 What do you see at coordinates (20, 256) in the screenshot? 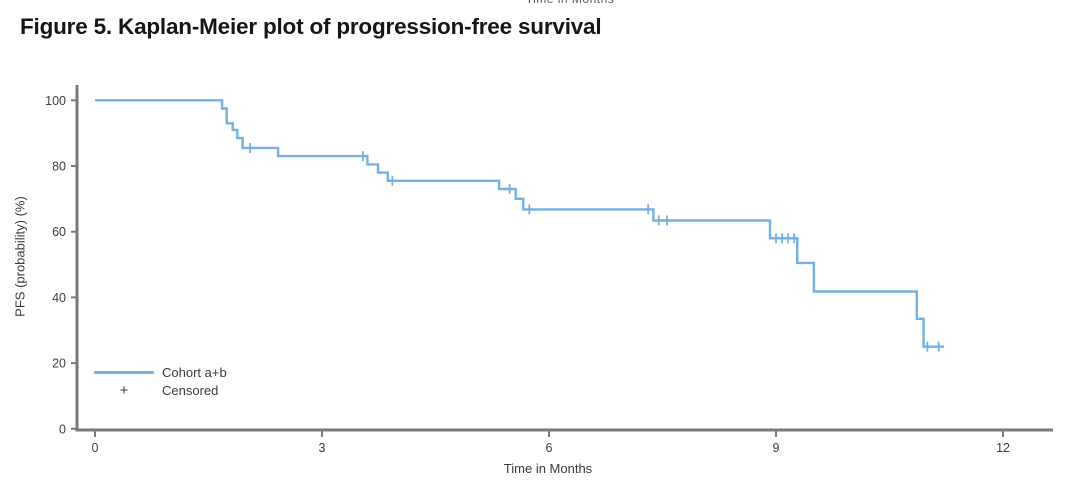
I see `y-axis-label: PFS (probability) (%)` at bounding box center [20, 256].